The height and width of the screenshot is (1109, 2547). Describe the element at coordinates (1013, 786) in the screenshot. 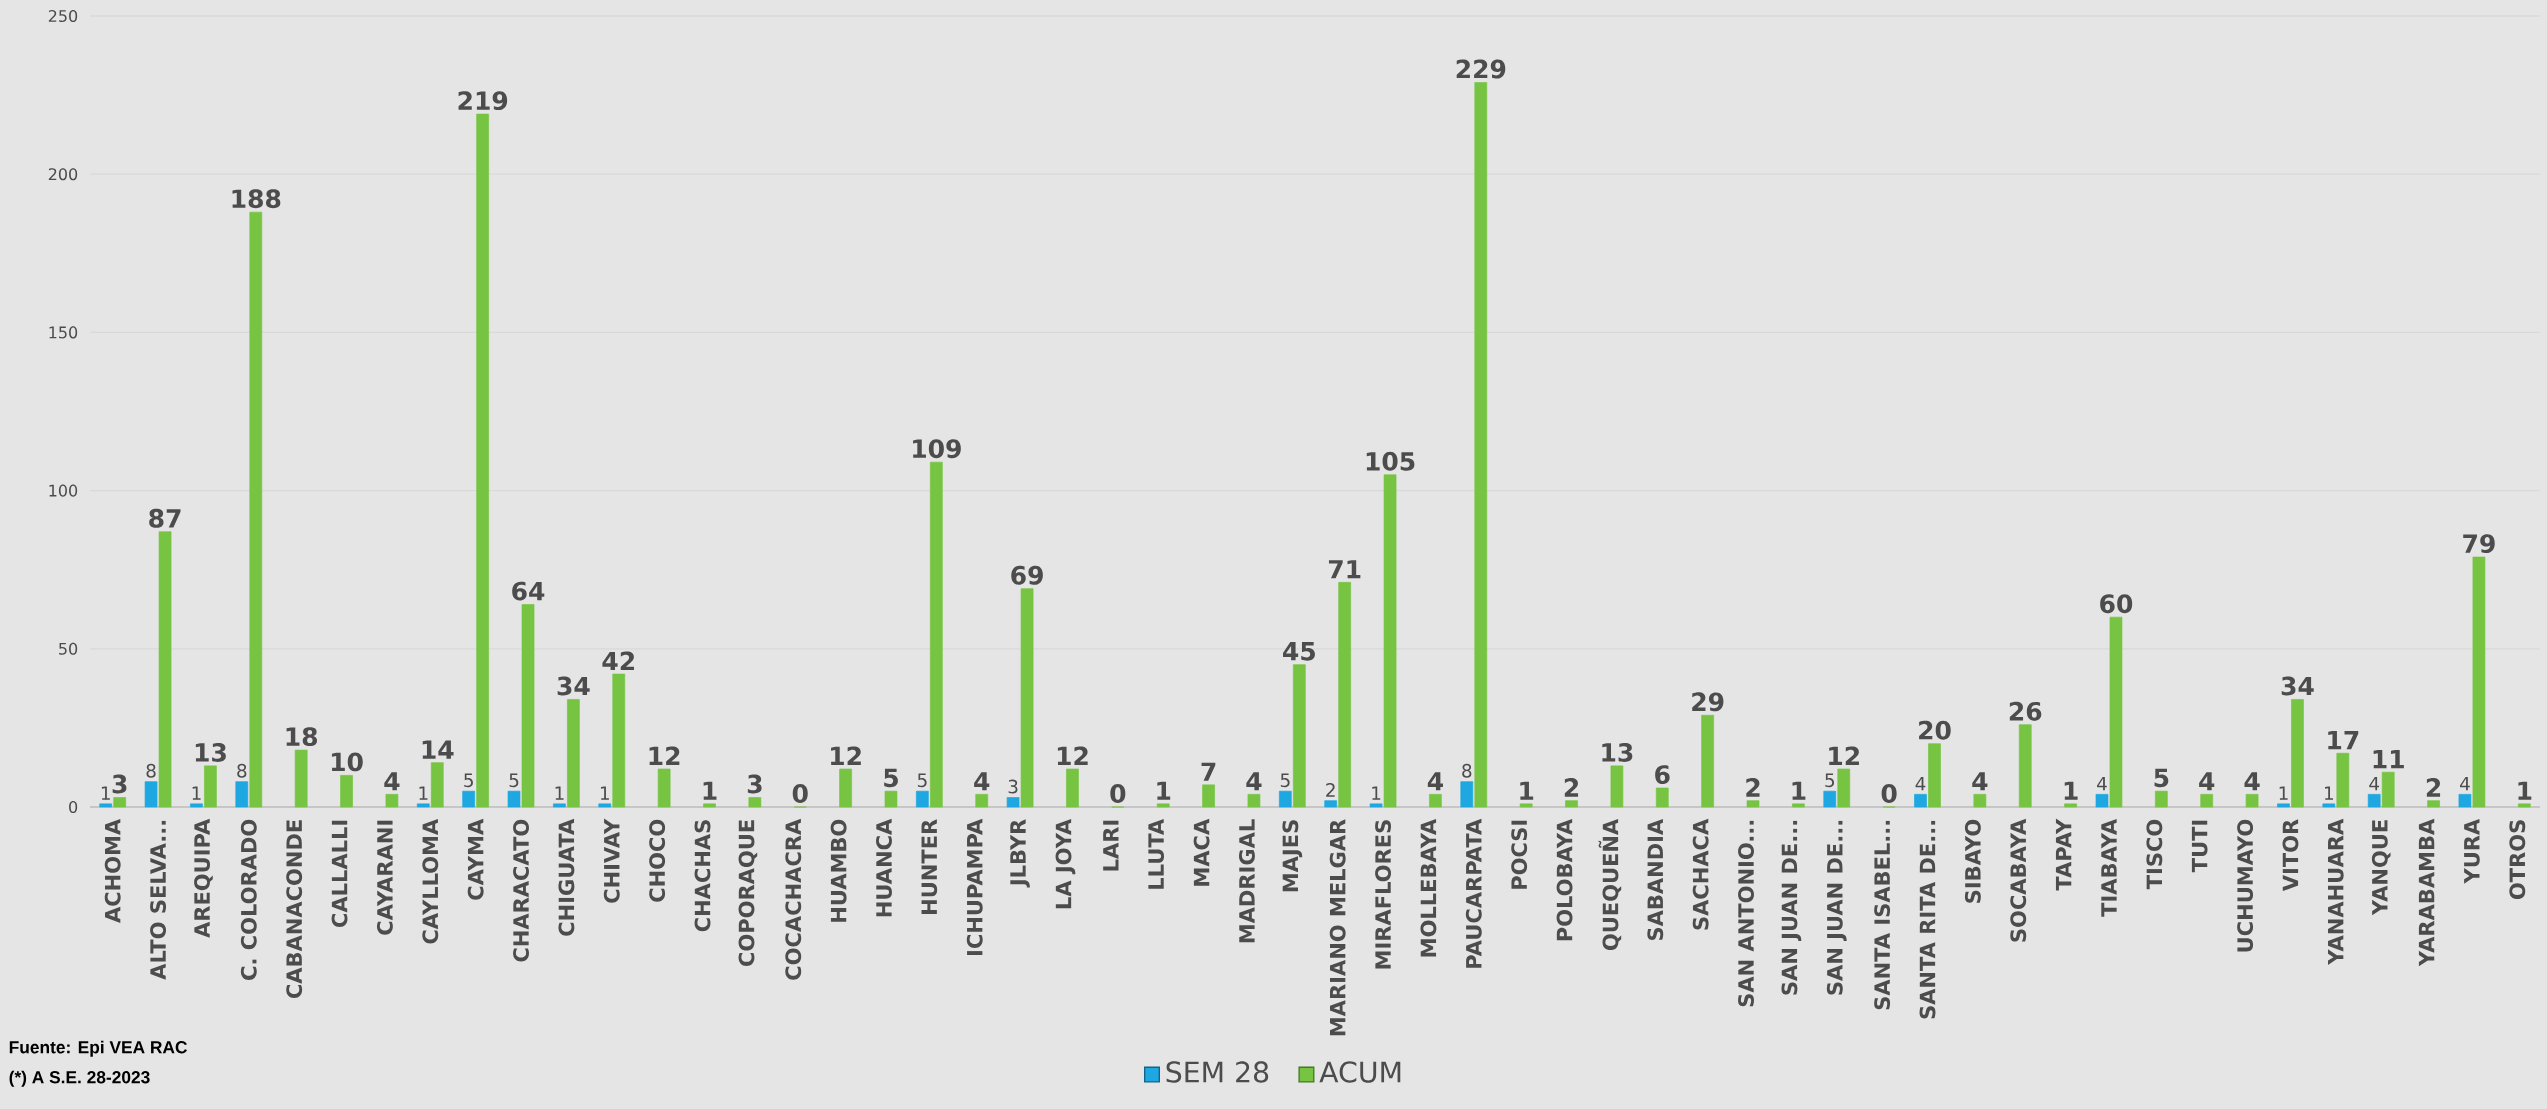

I see `data-label: 3` at that location.